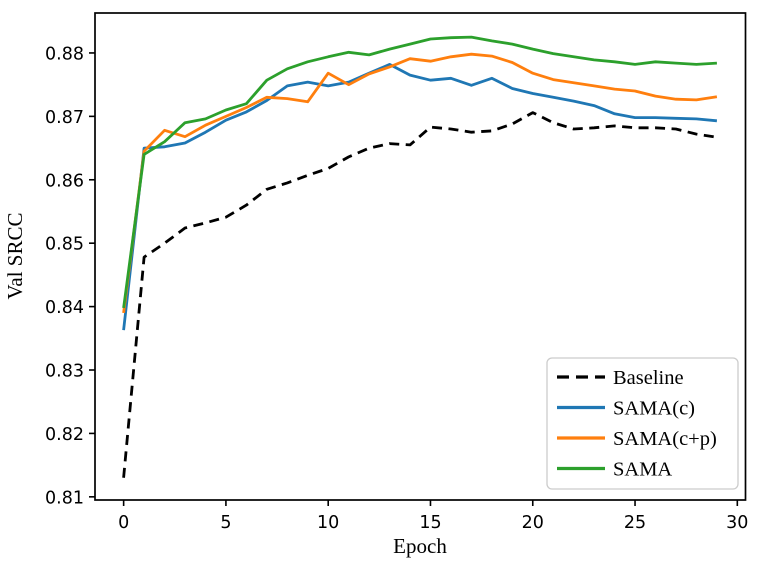 The height and width of the screenshot is (572, 764). I want to click on legend-label: SAMA(c+p), so click(665, 439).